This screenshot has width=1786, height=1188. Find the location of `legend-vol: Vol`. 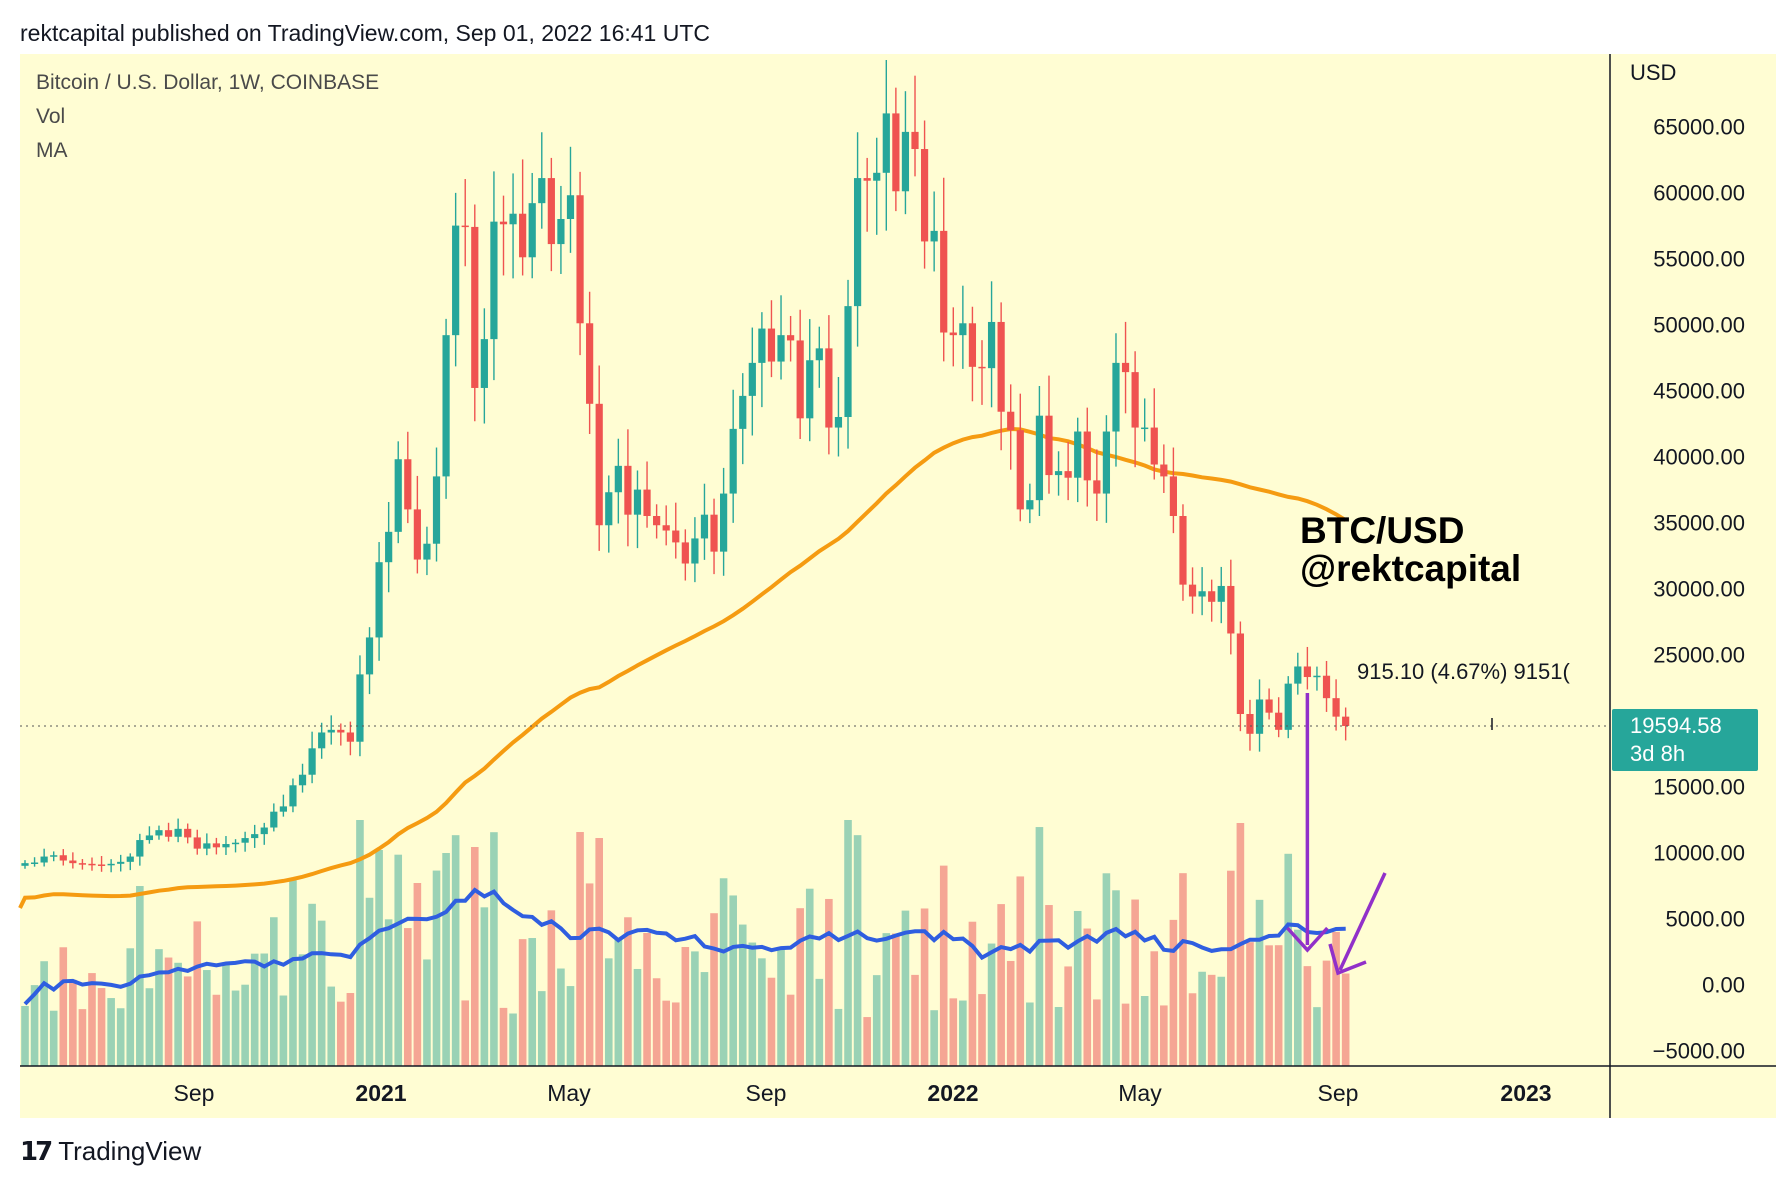

legend-vol: Vol is located at coordinates (50, 116).